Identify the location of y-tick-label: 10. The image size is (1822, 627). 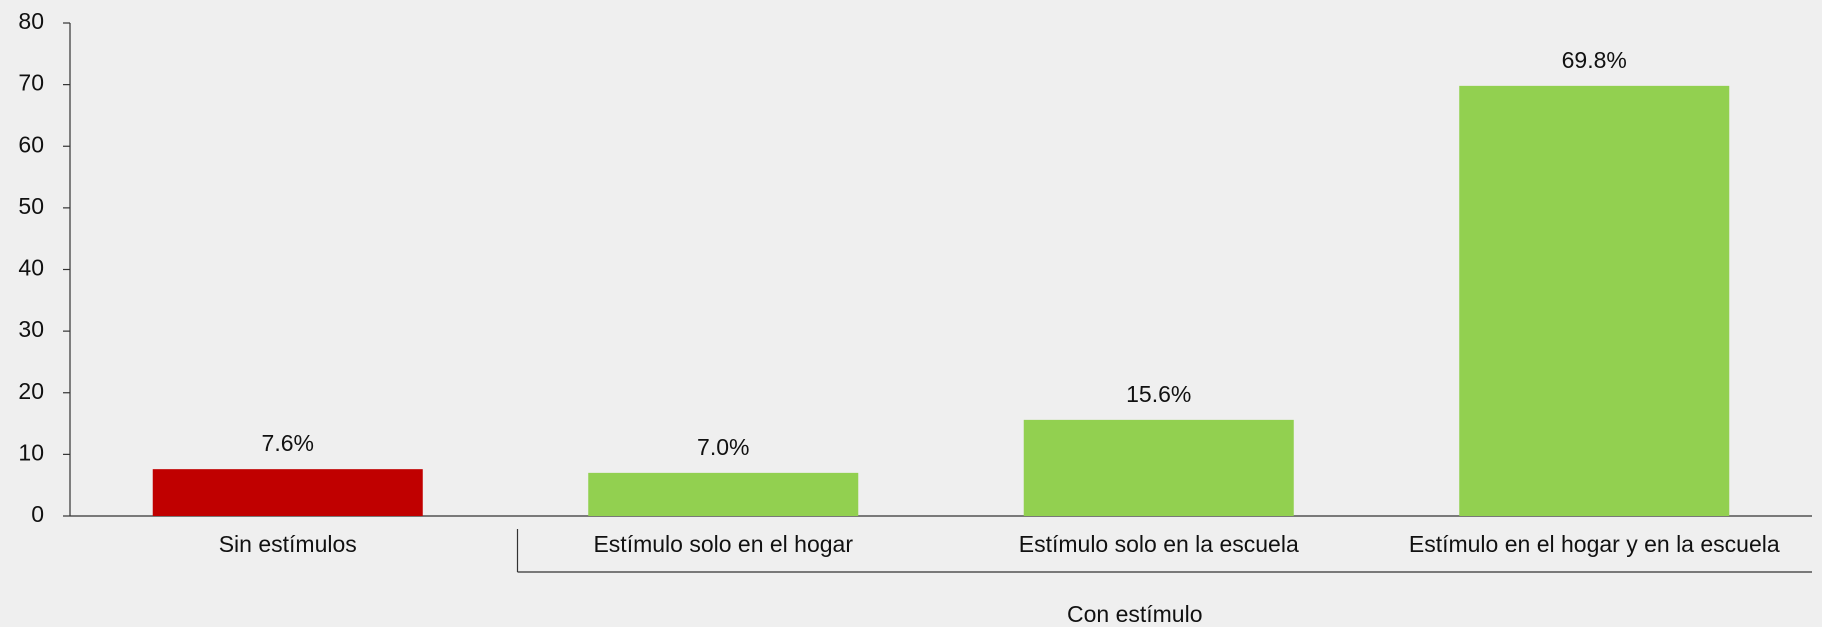
(31, 452).